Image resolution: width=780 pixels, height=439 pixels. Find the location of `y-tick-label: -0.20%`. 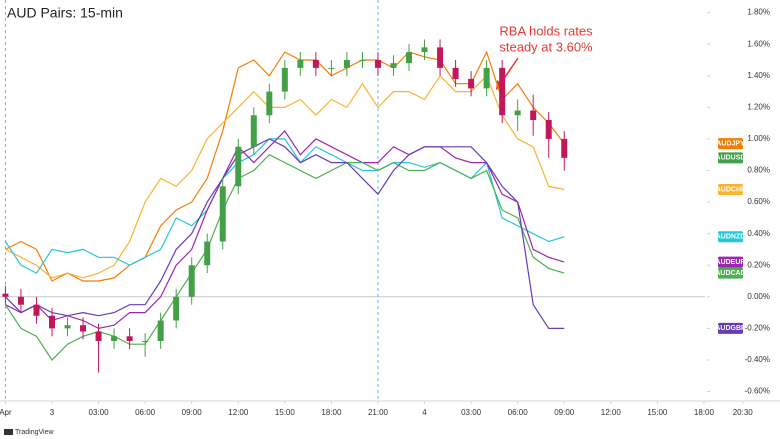

y-tick-label: -0.20% is located at coordinates (757, 327).